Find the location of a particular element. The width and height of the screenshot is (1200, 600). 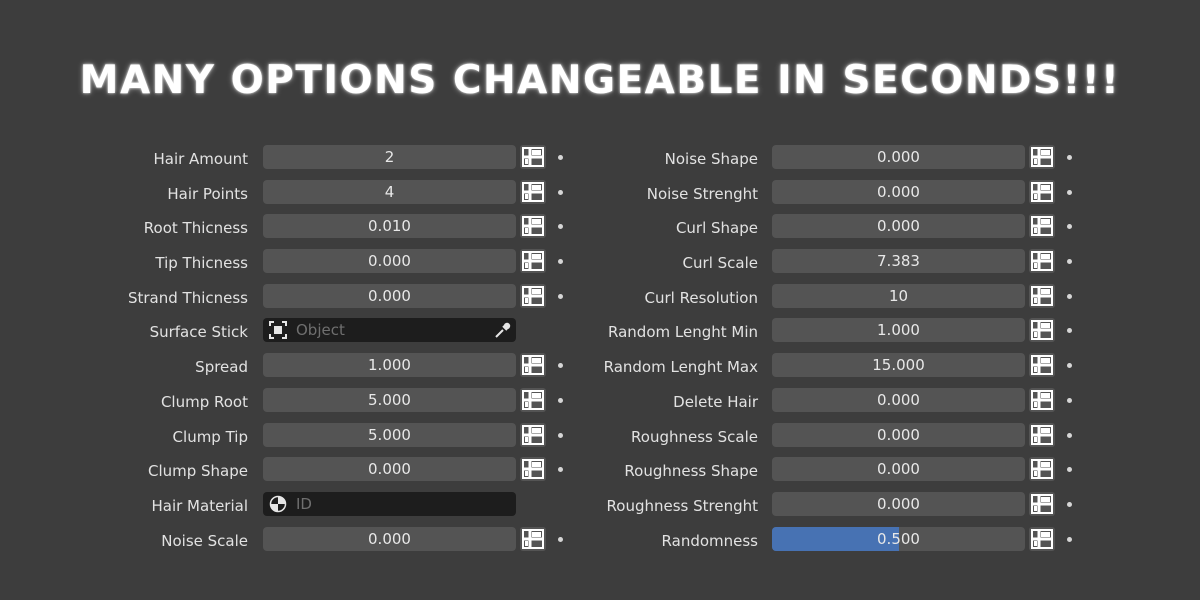

randomness-value-field: 0.500 is located at coordinates (898, 538).